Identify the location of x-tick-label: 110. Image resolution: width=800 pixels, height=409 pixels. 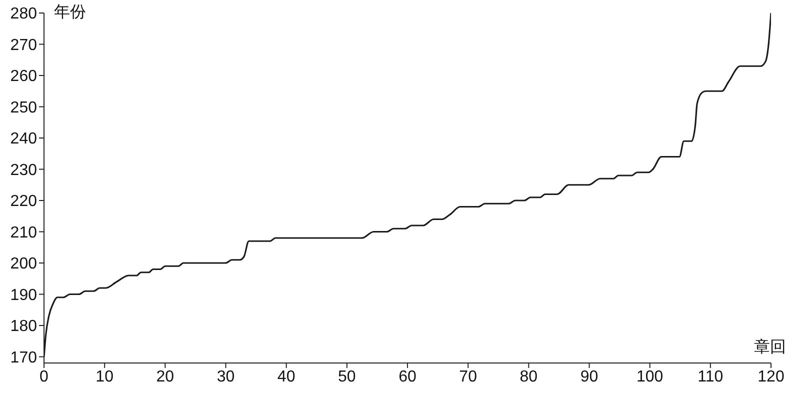
(711, 377).